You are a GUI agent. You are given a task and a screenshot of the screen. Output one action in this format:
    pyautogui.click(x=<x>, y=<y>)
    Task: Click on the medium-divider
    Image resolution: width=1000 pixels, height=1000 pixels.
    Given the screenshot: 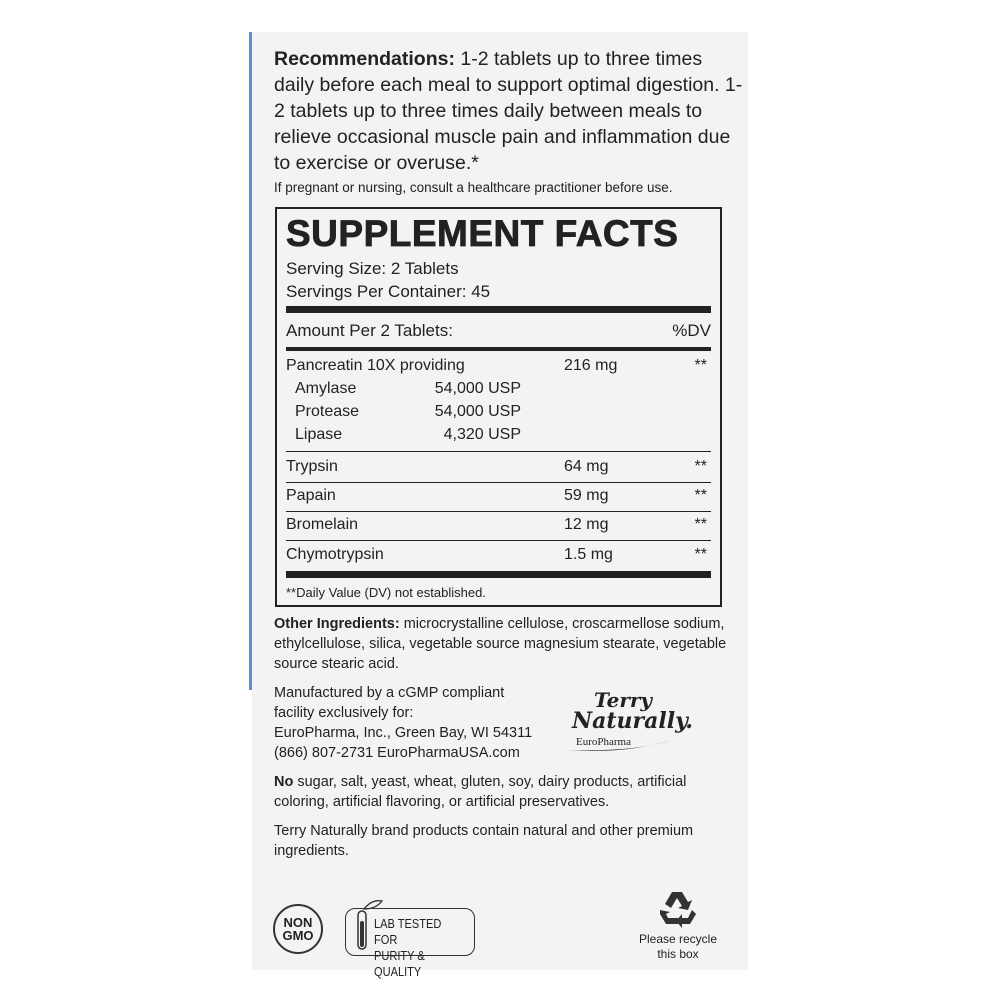 What is the action you would take?
    pyautogui.click(x=498, y=349)
    